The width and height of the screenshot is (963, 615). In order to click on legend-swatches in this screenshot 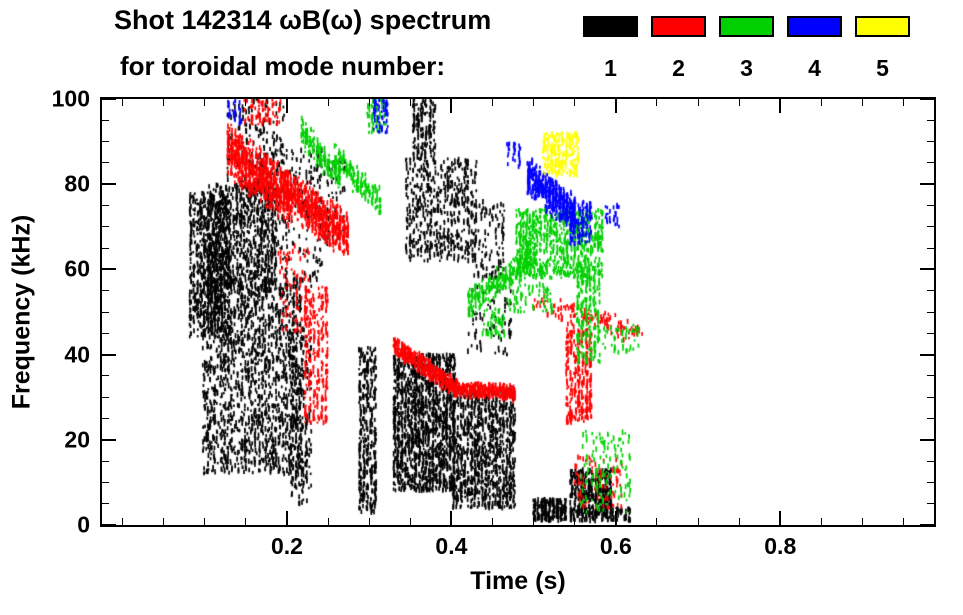, I will do `click(753, 26)`.